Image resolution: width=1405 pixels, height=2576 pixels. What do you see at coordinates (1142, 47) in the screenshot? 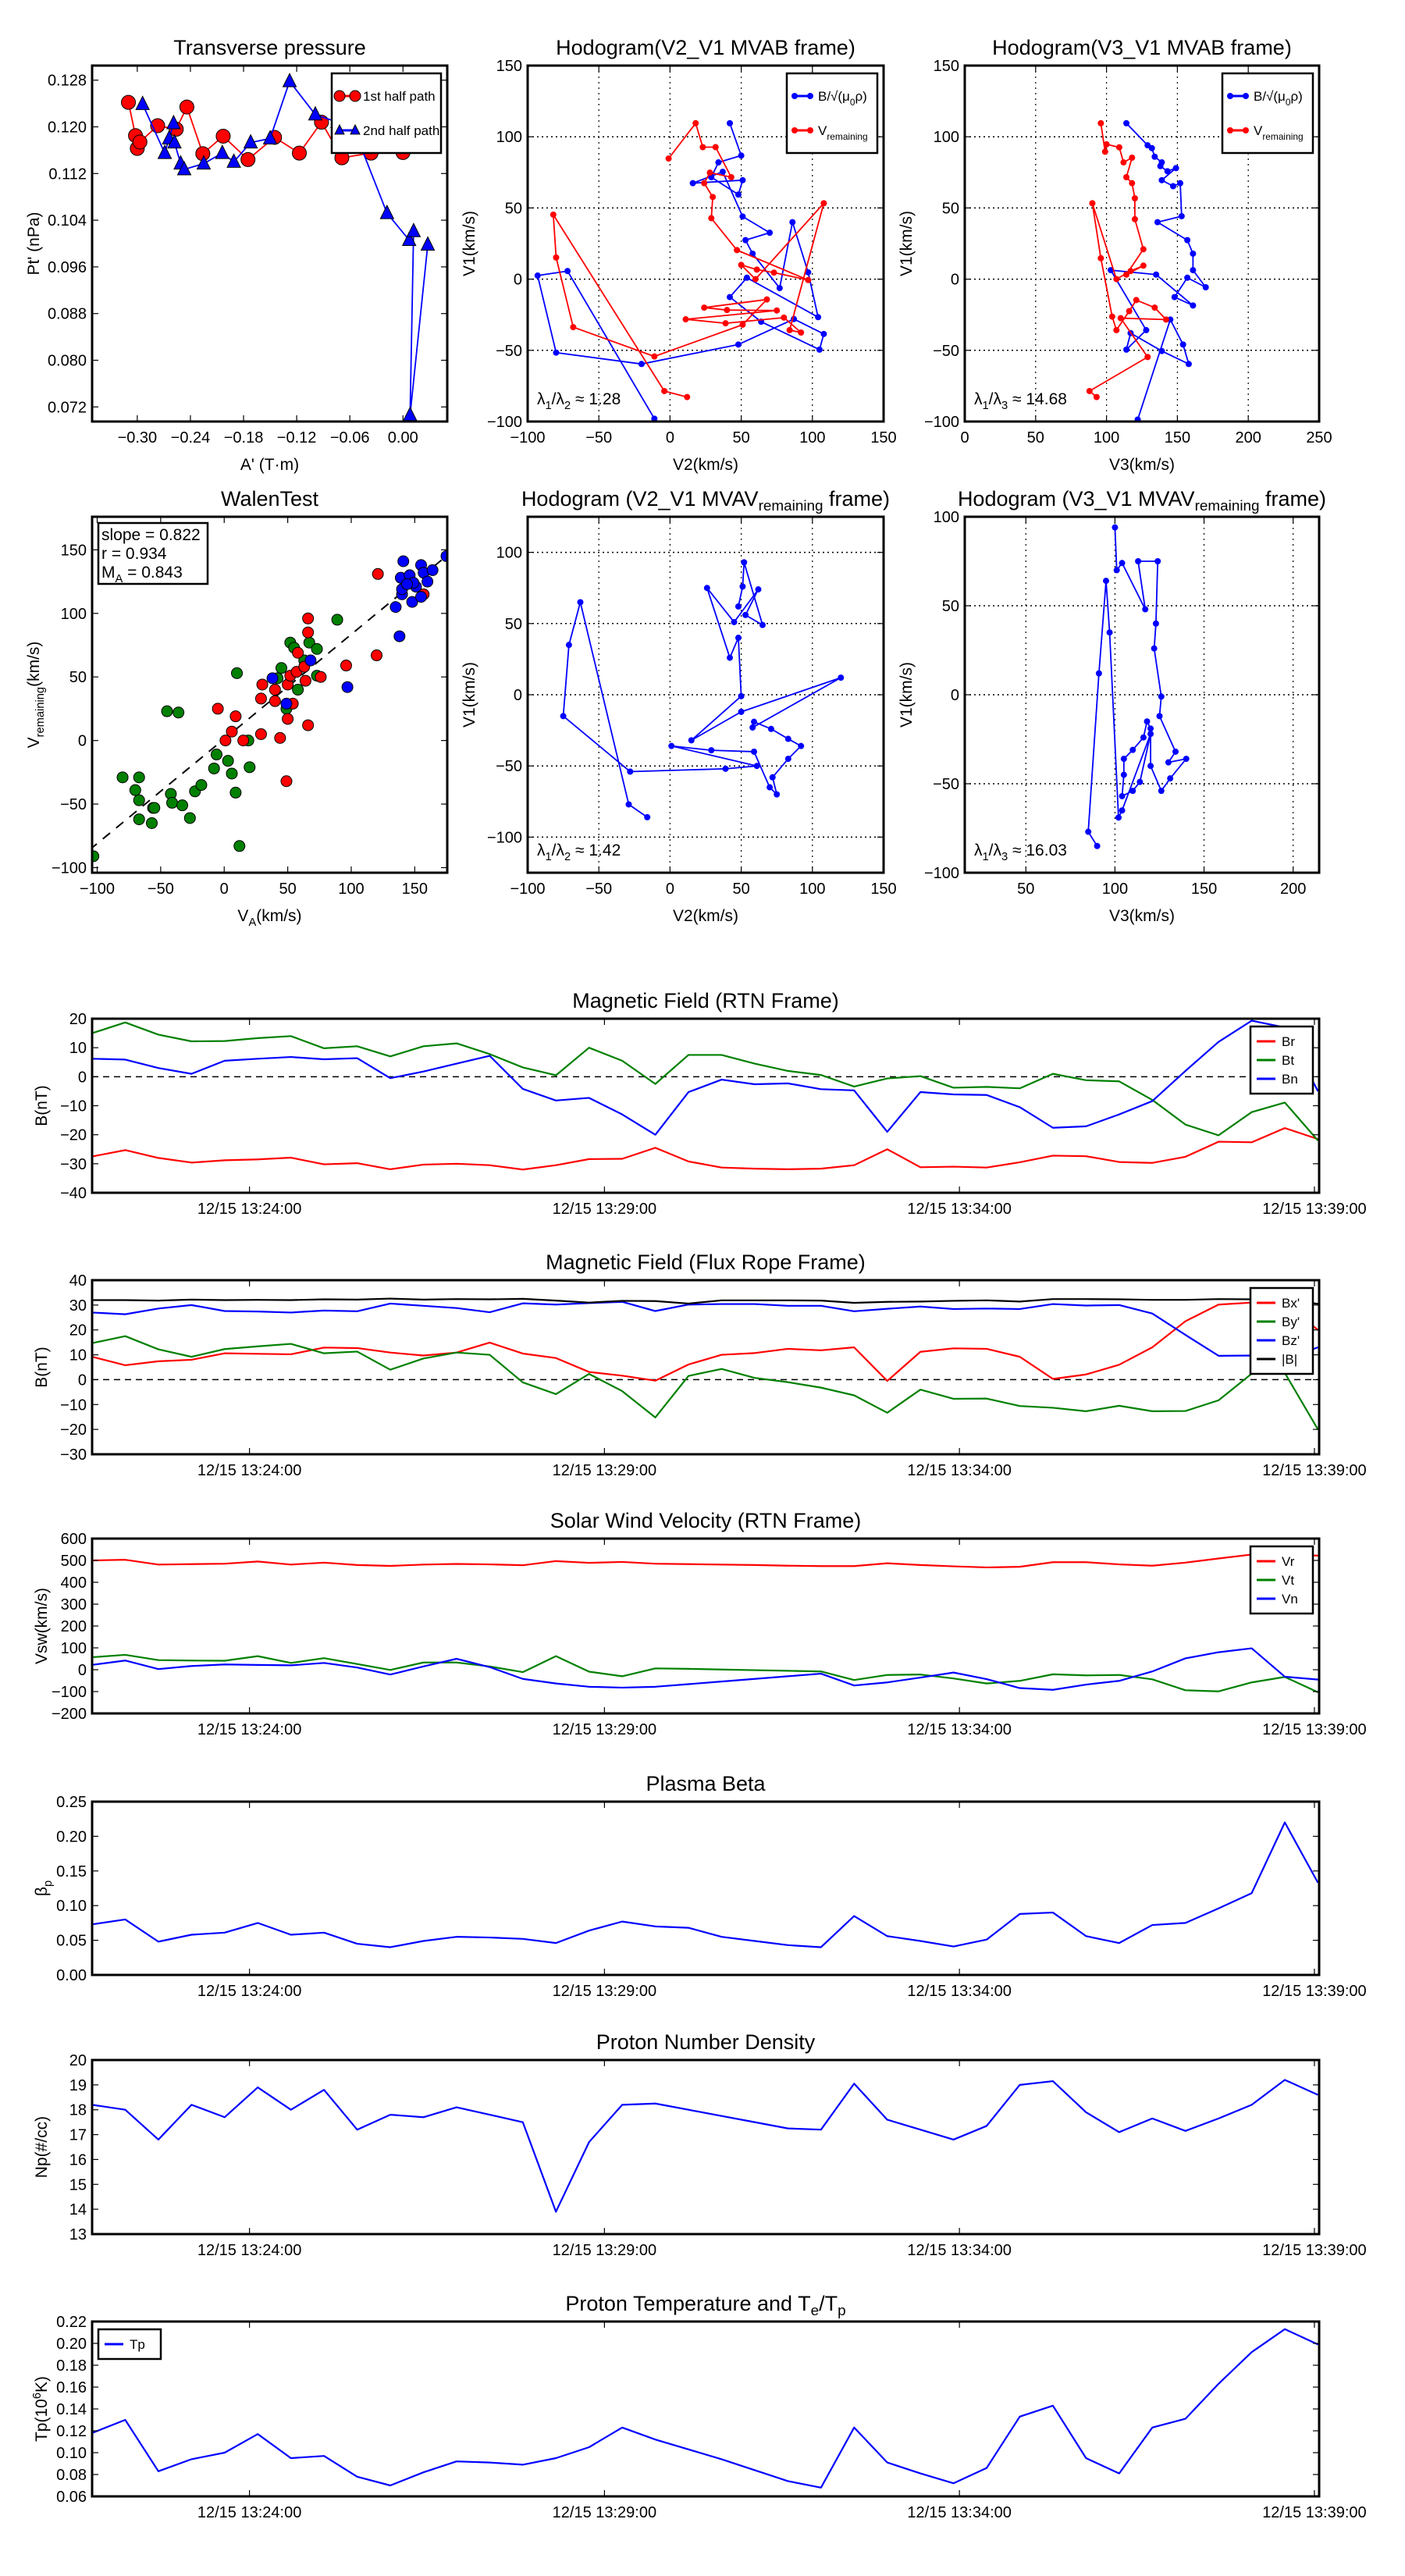
I see `chart-title: Hodogram(V3_V1 MVAB frame)` at bounding box center [1142, 47].